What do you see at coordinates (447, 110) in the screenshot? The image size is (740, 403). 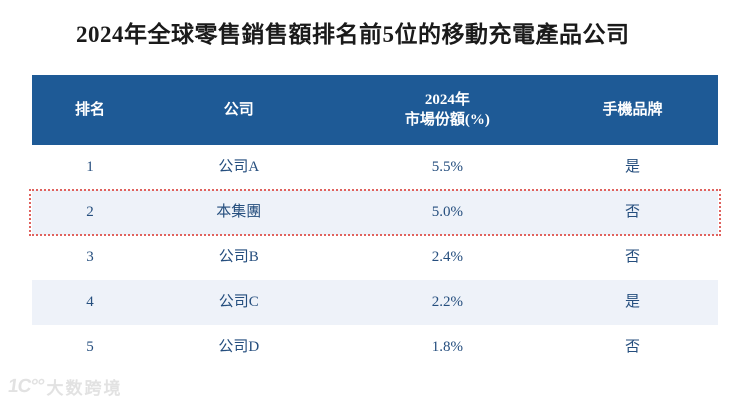 I see `column-header-market-share: 2024年 市場份額(%)` at bounding box center [447, 110].